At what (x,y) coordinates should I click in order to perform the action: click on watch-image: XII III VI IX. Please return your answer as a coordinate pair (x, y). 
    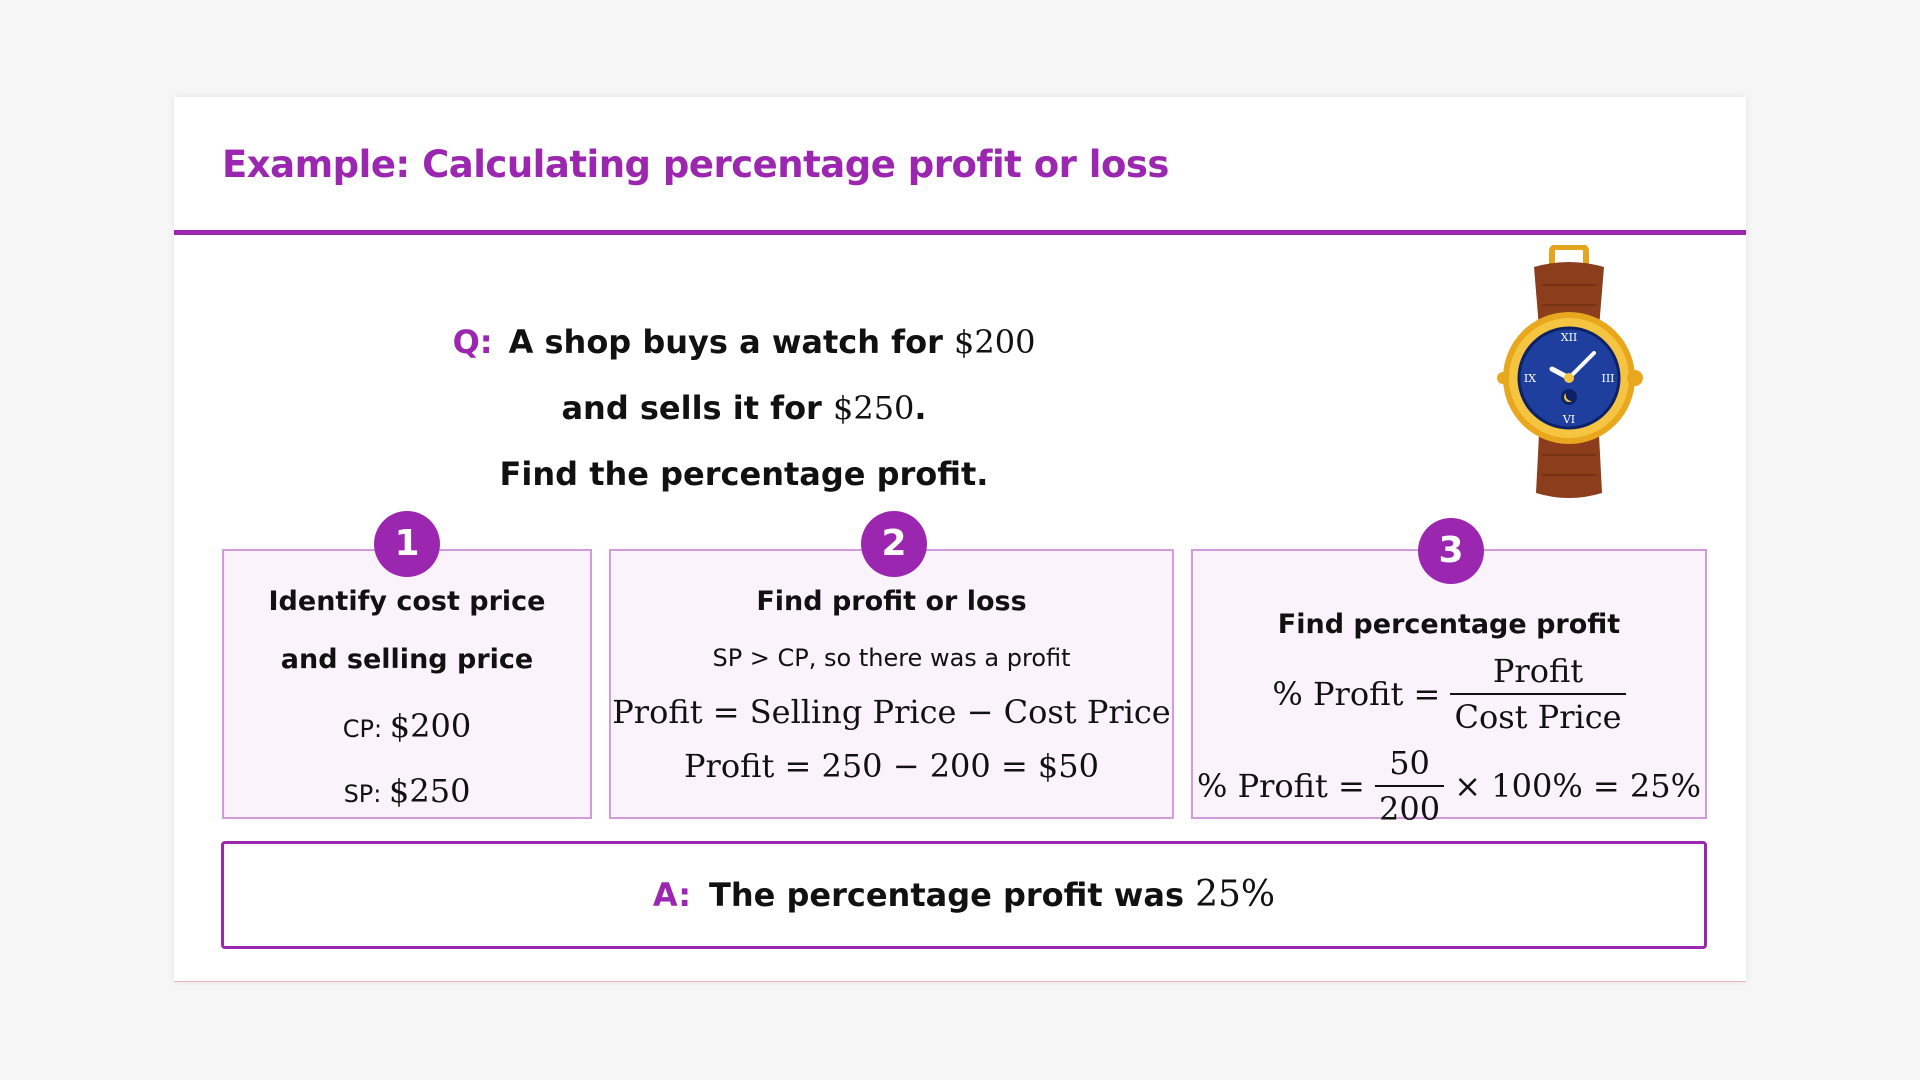
    Looking at the image, I should click on (1570, 371).